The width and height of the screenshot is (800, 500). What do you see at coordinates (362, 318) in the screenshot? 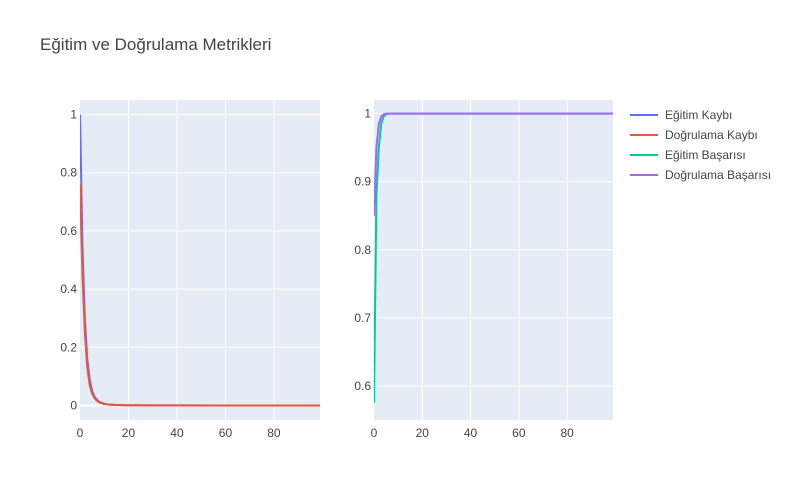
I see `y-tick-label-accuracy: 0.7` at bounding box center [362, 318].